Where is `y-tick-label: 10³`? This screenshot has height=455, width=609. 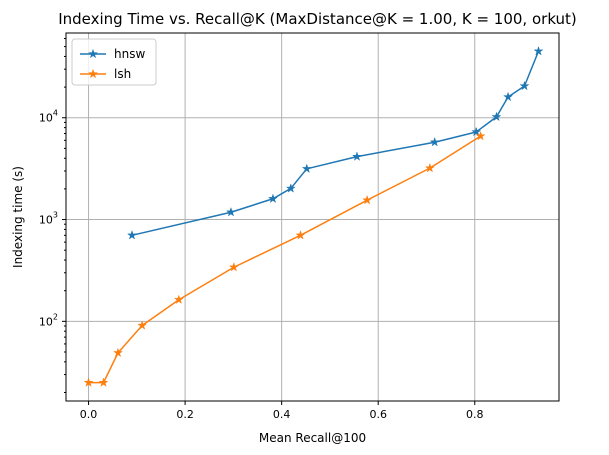 y-tick-label: 10³ is located at coordinates (48, 219).